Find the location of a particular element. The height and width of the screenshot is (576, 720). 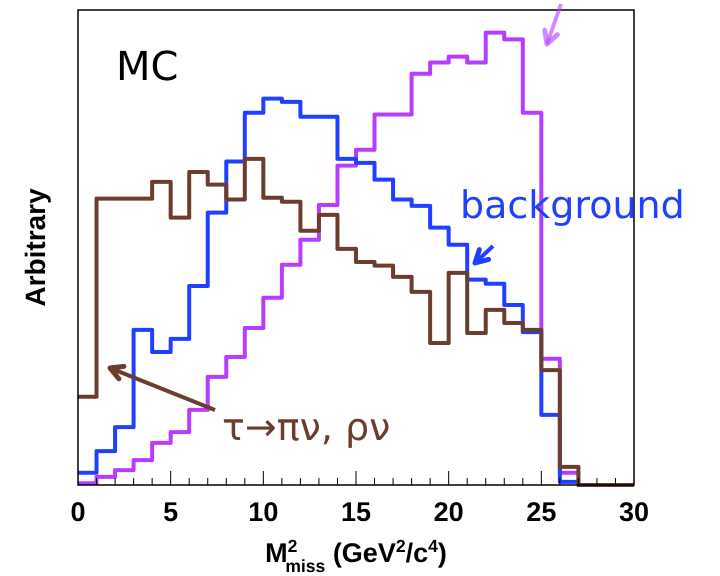

series-label: τ→πν, ρν is located at coordinates (306, 427).